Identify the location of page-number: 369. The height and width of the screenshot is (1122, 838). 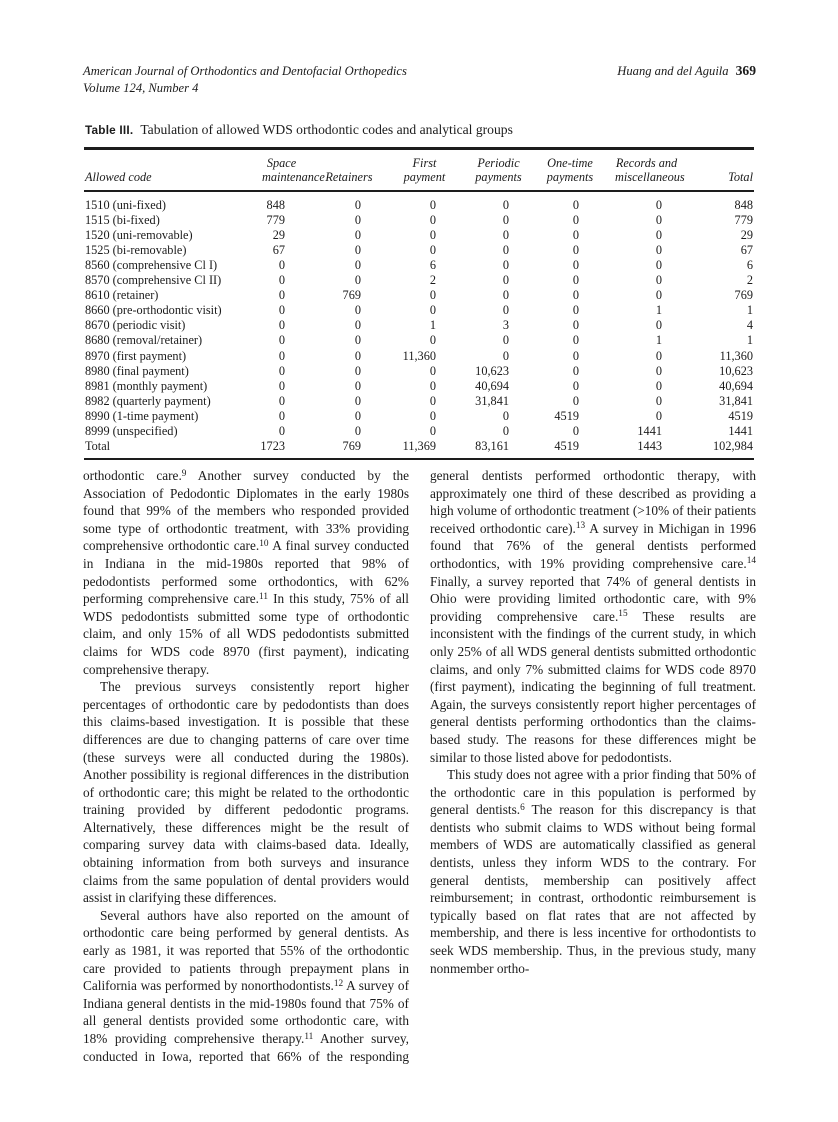
(745, 70).